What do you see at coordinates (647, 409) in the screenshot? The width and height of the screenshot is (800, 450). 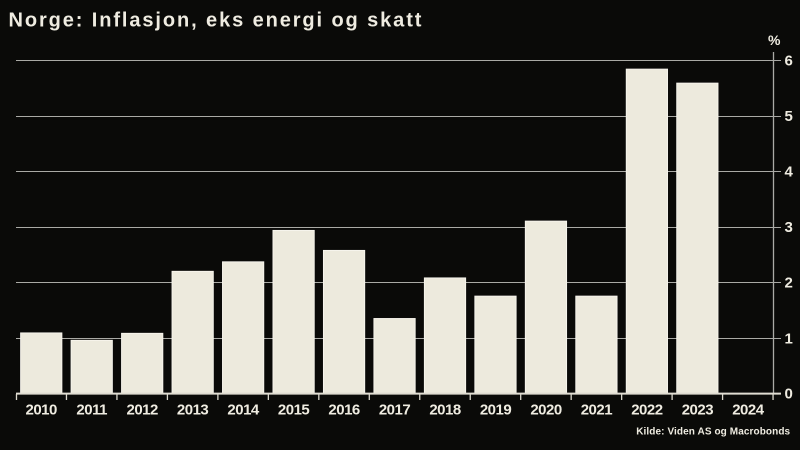 I see `svg-text: 2022` at bounding box center [647, 409].